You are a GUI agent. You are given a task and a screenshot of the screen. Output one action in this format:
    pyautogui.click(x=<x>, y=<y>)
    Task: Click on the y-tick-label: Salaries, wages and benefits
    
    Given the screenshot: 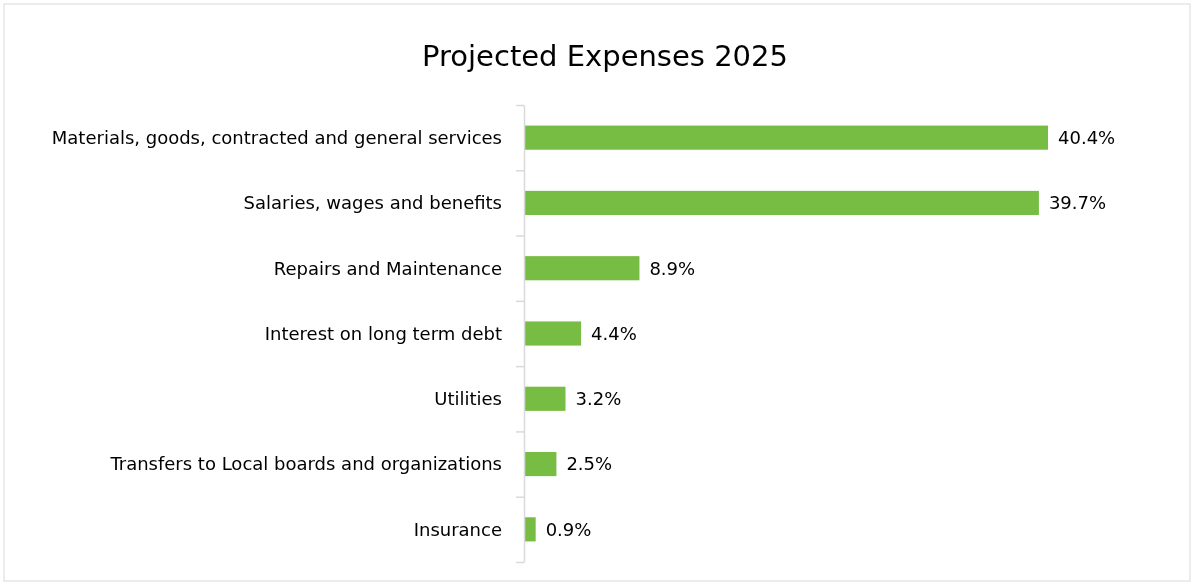 What is the action you would take?
    pyautogui.click(x=372, y=203)
    